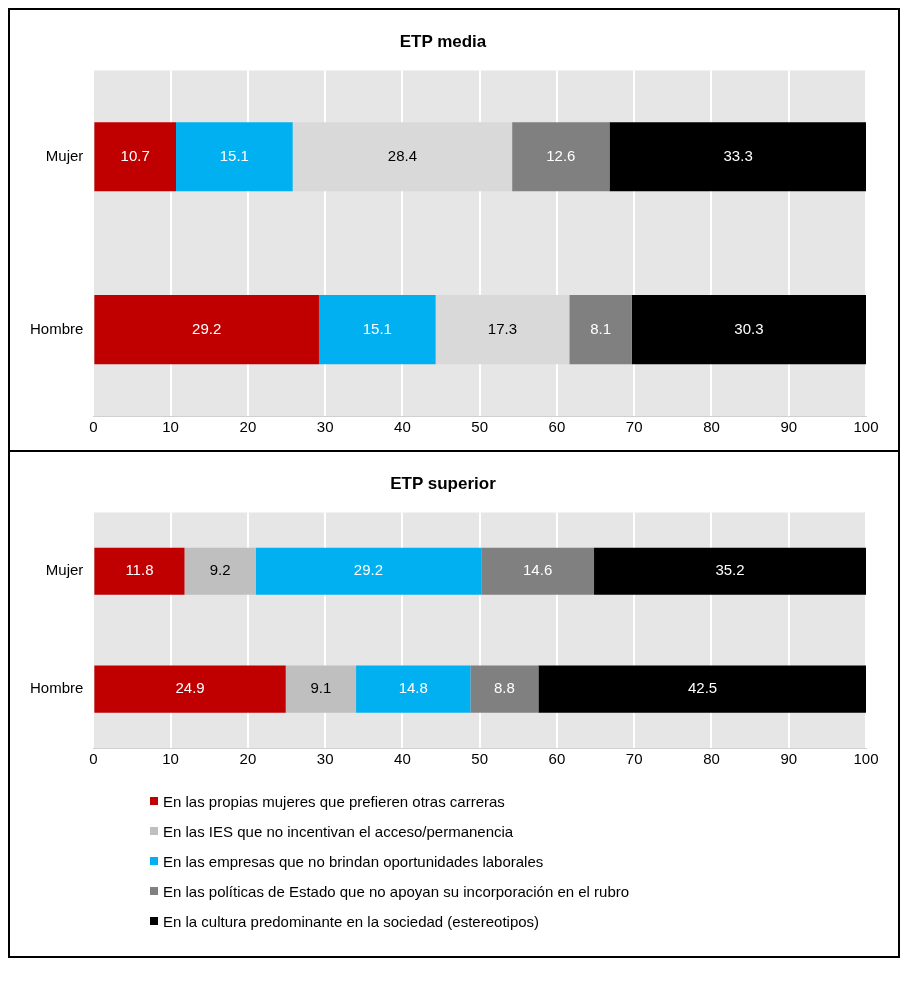 This screenshot has width=908, height=1008. What do you see at coordinates (738, 155) in the screenshot?
I see `data-label: 33.3` at bounding box center [738, 155].